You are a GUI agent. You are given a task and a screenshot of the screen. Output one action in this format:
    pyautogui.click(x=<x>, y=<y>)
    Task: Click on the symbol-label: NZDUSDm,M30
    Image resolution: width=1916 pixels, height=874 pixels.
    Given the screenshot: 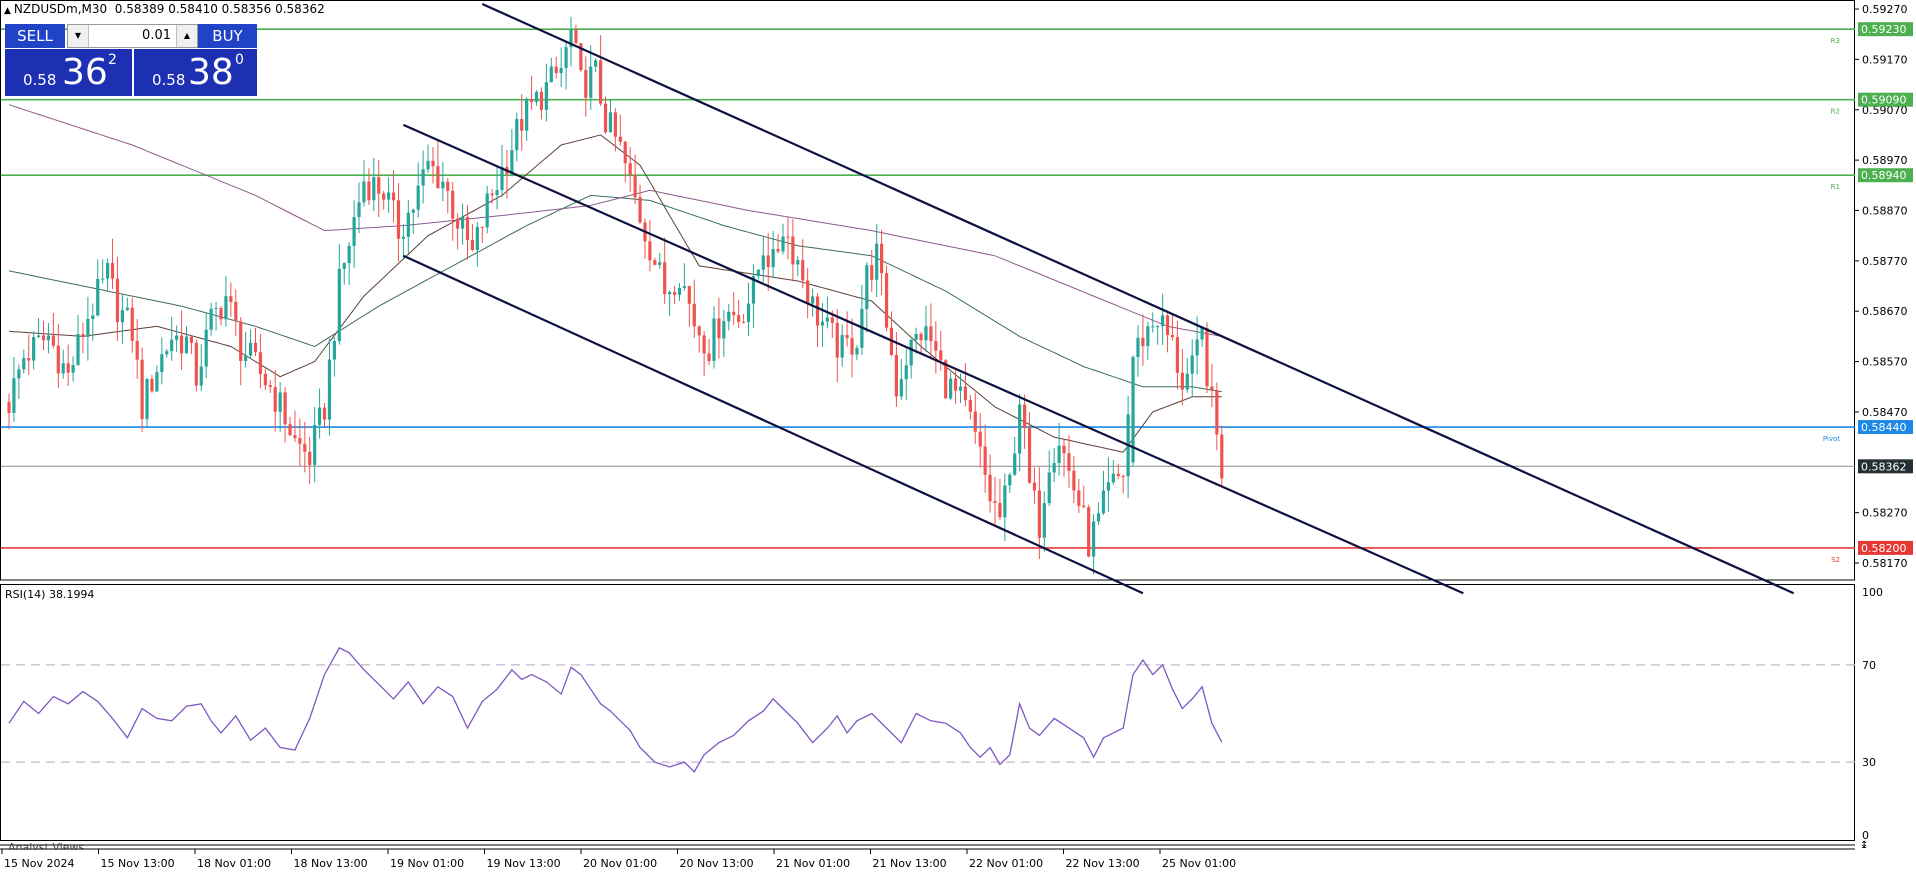 What is the action you would take?
    pyautogui.click(x=60, y=9)
    